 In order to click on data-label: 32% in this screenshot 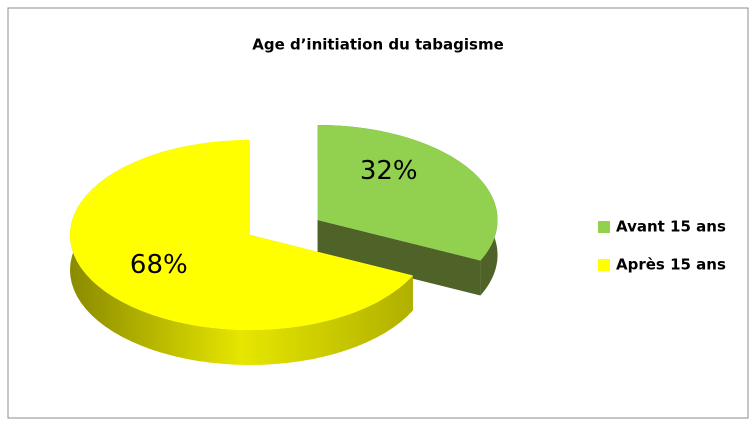, I will do `click(389, 171)`.